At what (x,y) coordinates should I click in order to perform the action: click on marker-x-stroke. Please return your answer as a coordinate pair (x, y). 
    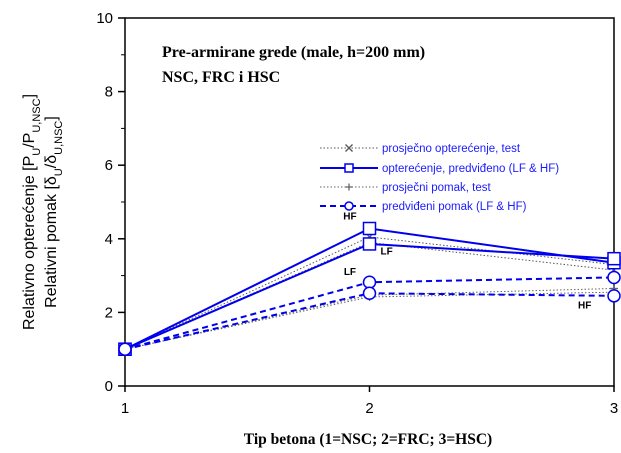
    Looking at the image, I should click on (349, 148).